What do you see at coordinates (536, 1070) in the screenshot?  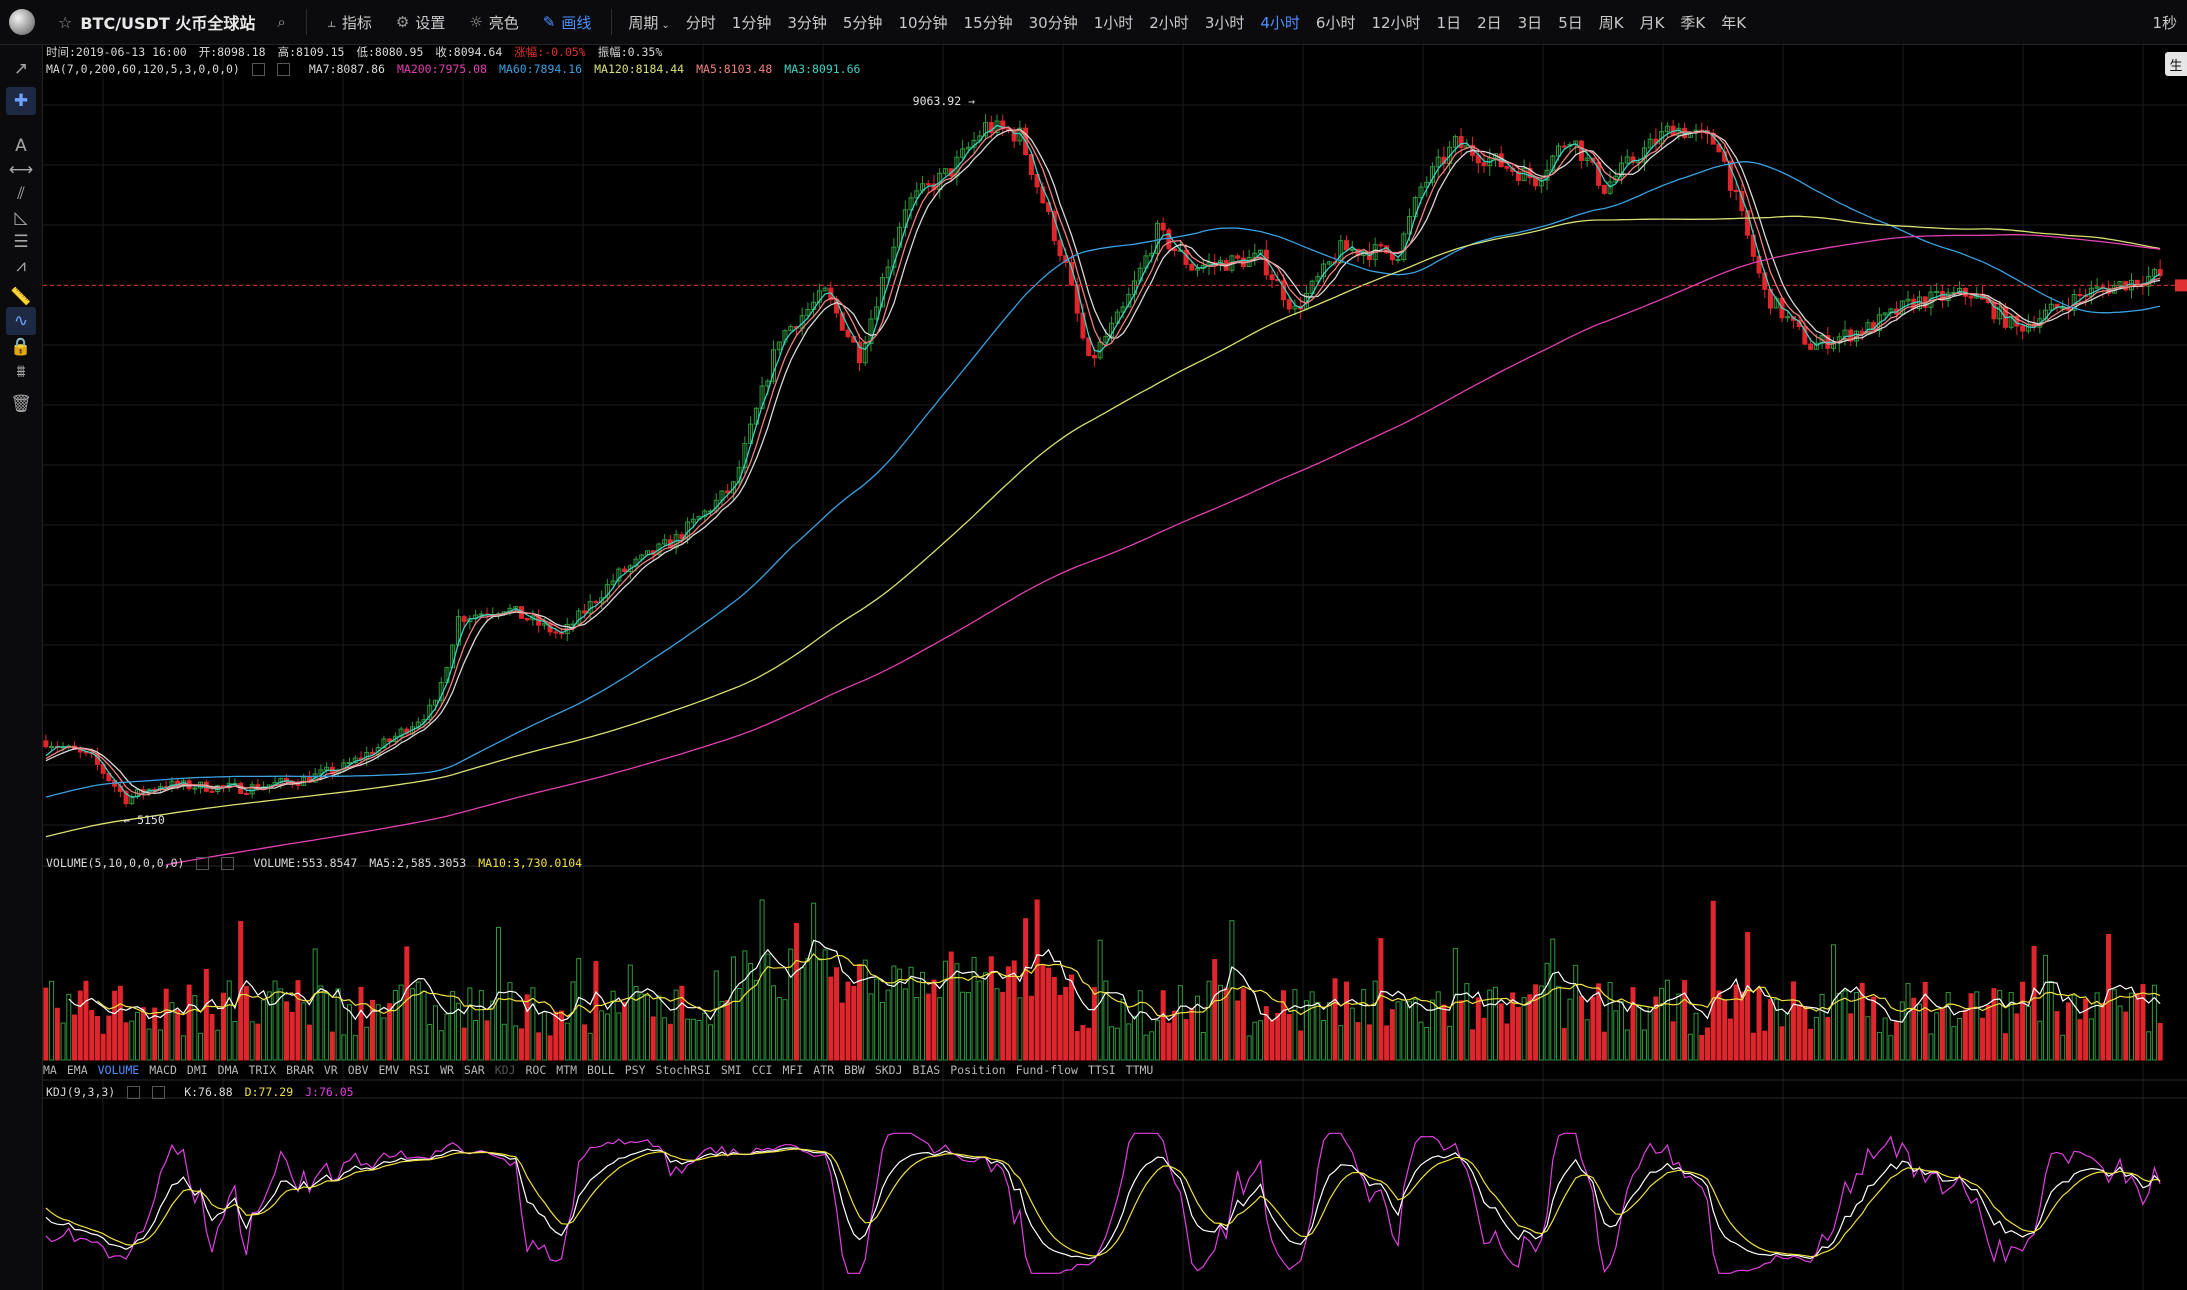 I see `indicator-tab-ROC: ROC` at bounding box center [536, 1070].